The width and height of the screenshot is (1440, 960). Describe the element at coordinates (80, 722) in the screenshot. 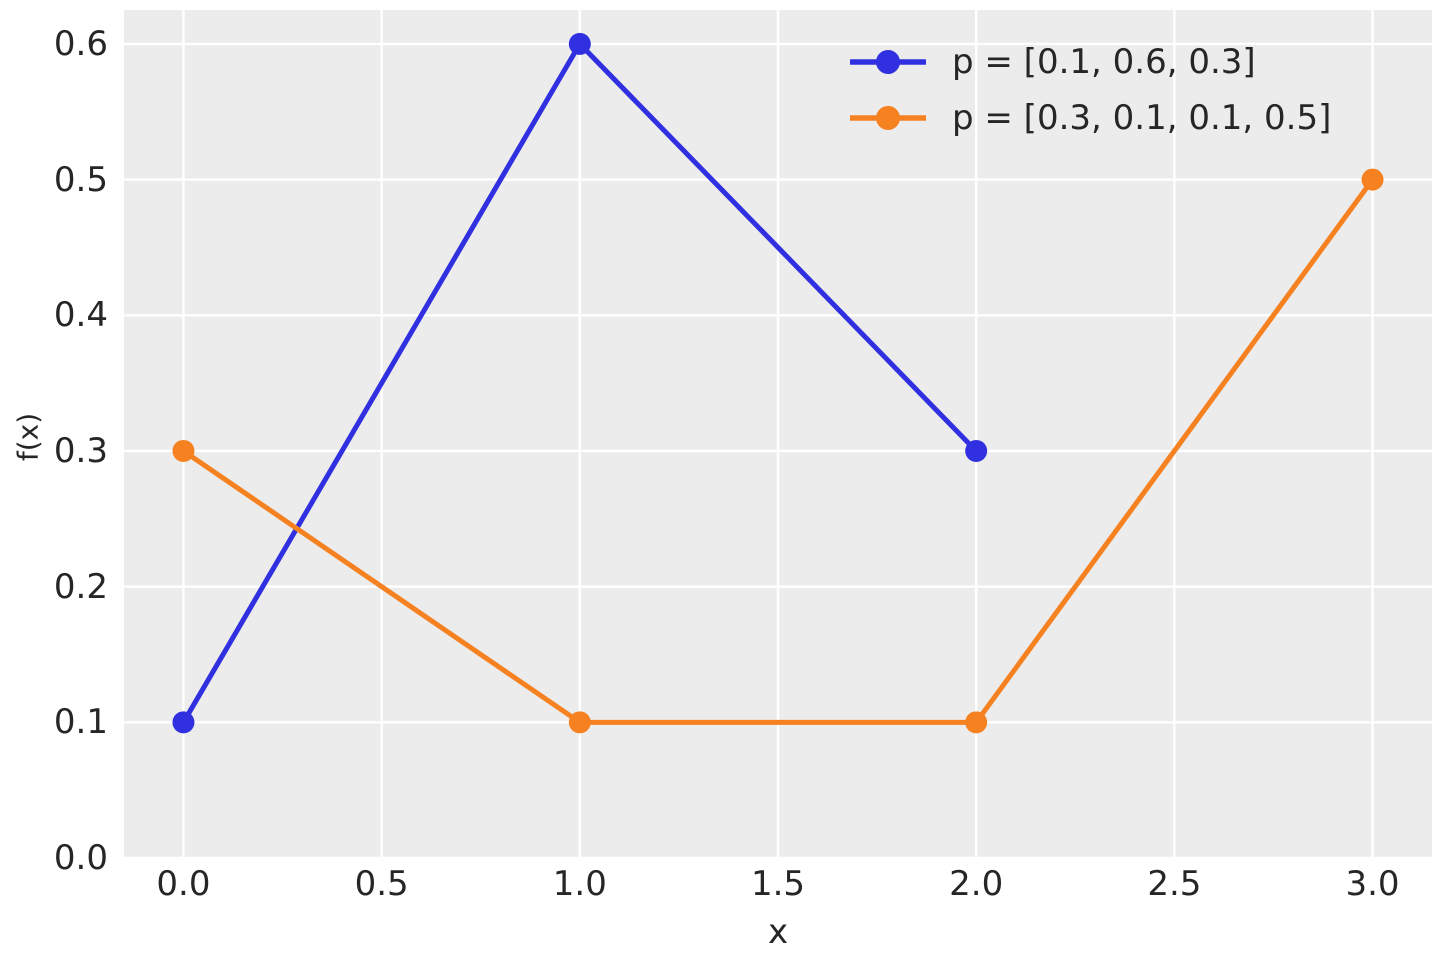

I see `y-tick-label: 0.1` at that location.